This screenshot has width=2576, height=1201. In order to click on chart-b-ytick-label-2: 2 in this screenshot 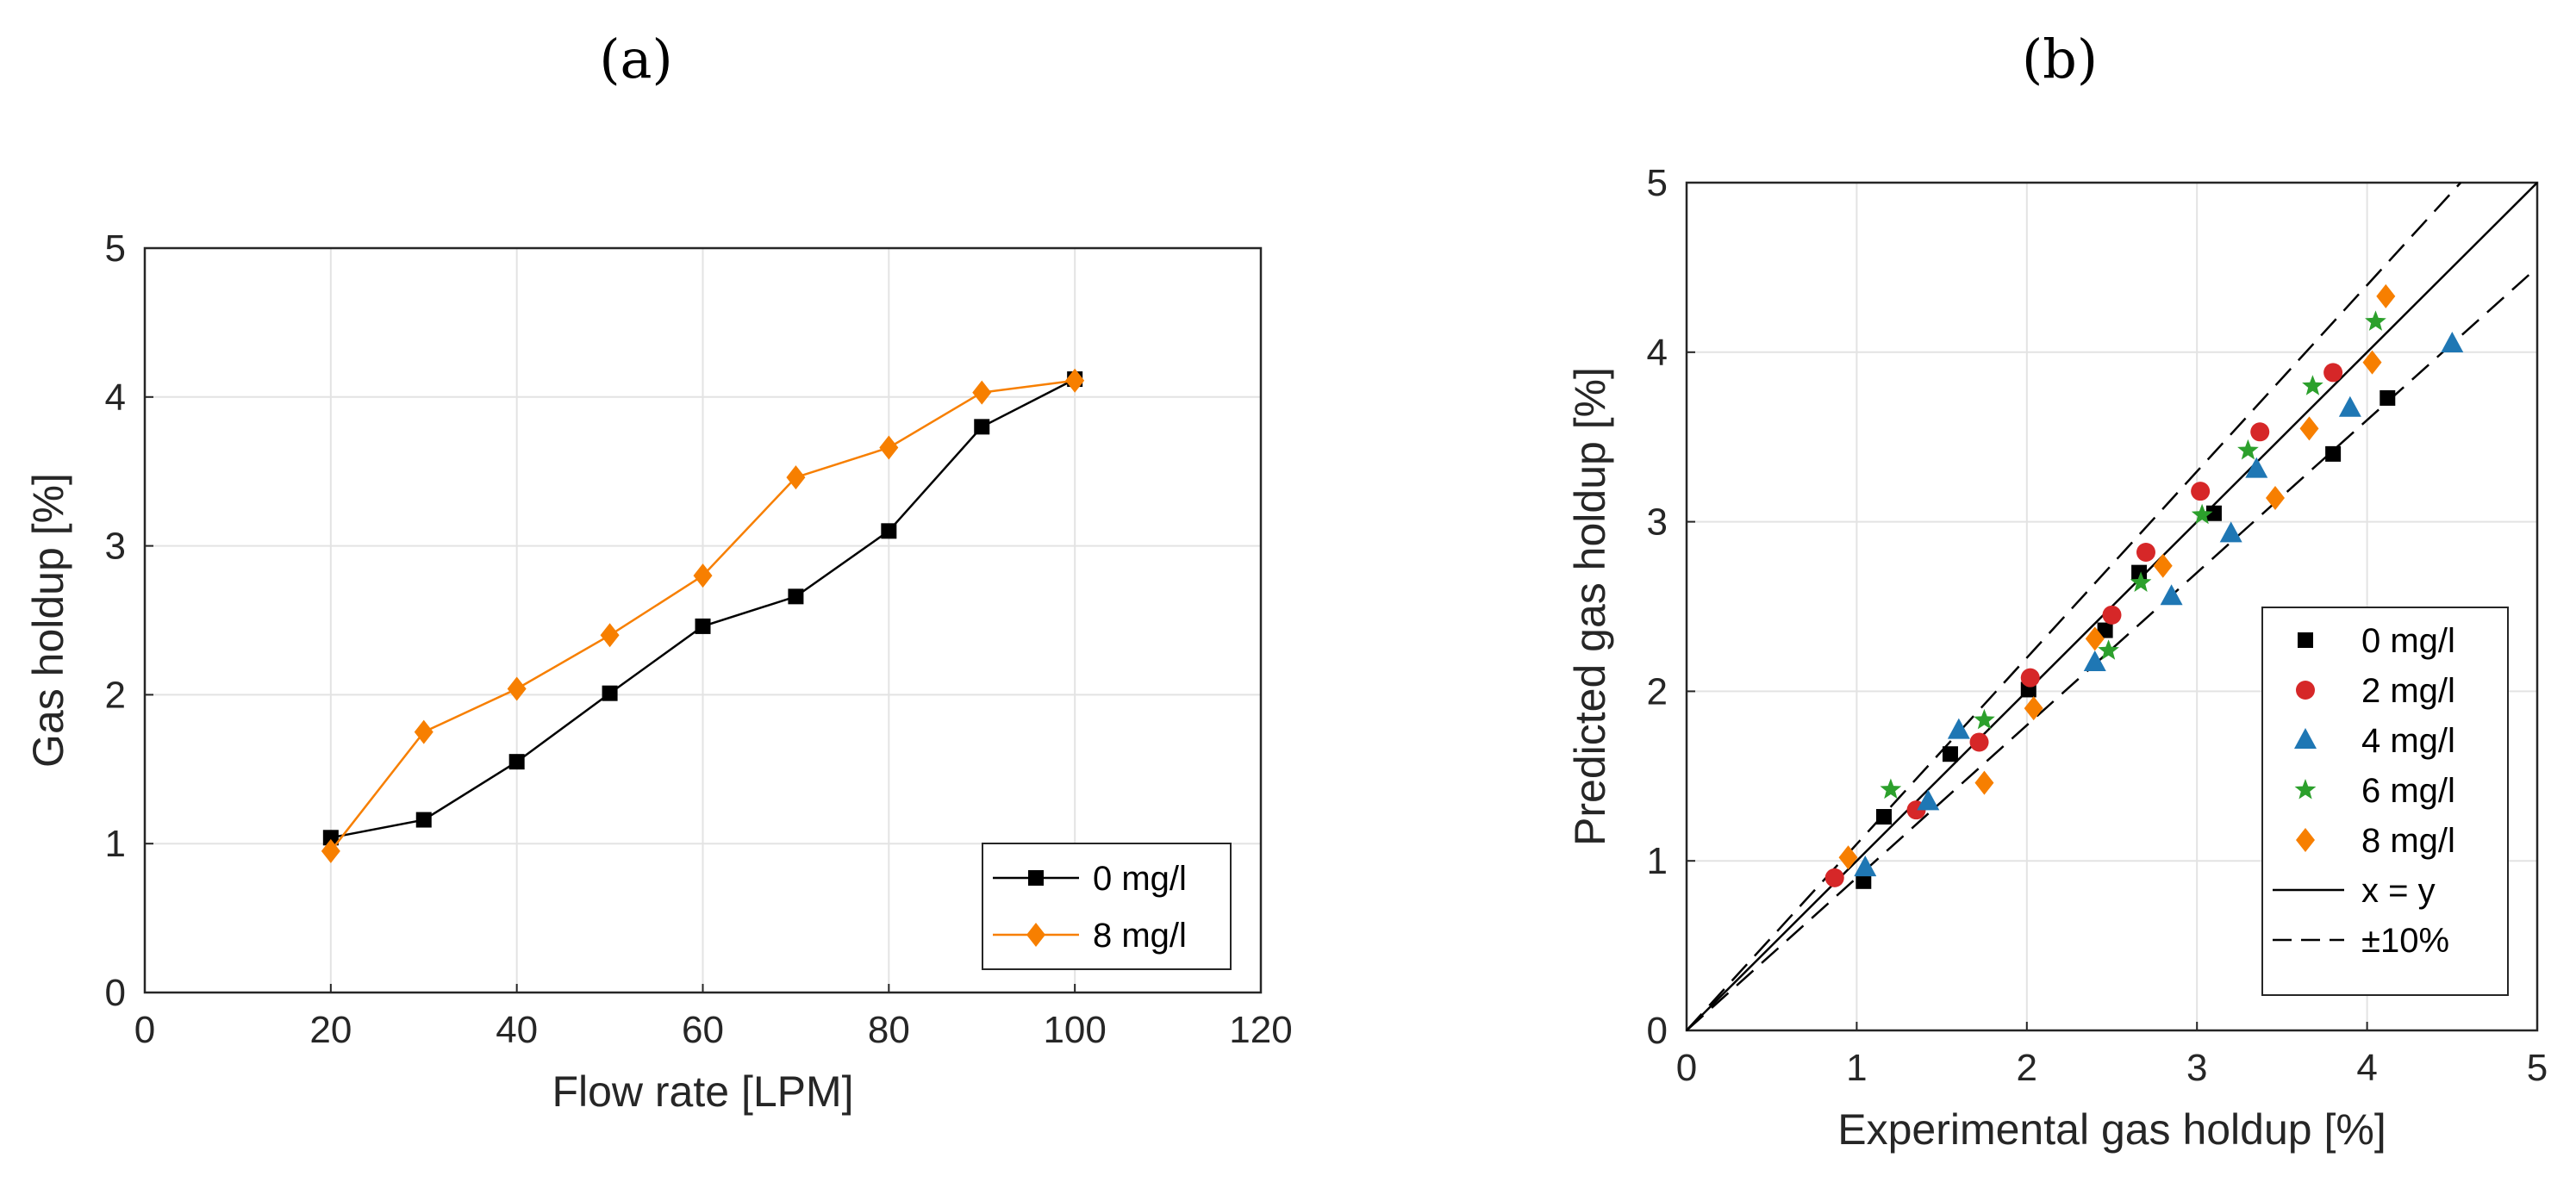, I will do `click(1657, 691)`.